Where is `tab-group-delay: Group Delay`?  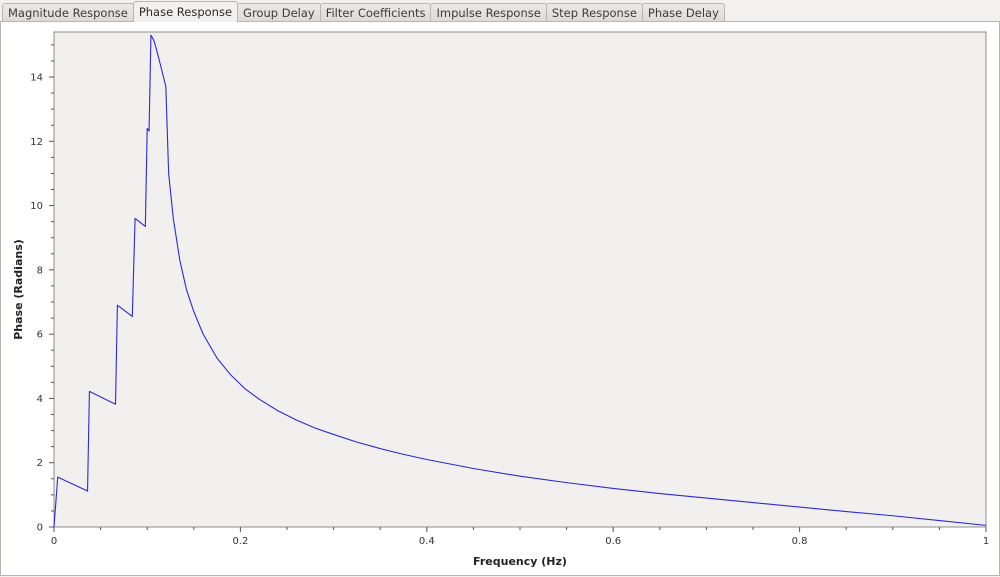 tab-group-delay: Group Delay is located at coordinates (279, 12).